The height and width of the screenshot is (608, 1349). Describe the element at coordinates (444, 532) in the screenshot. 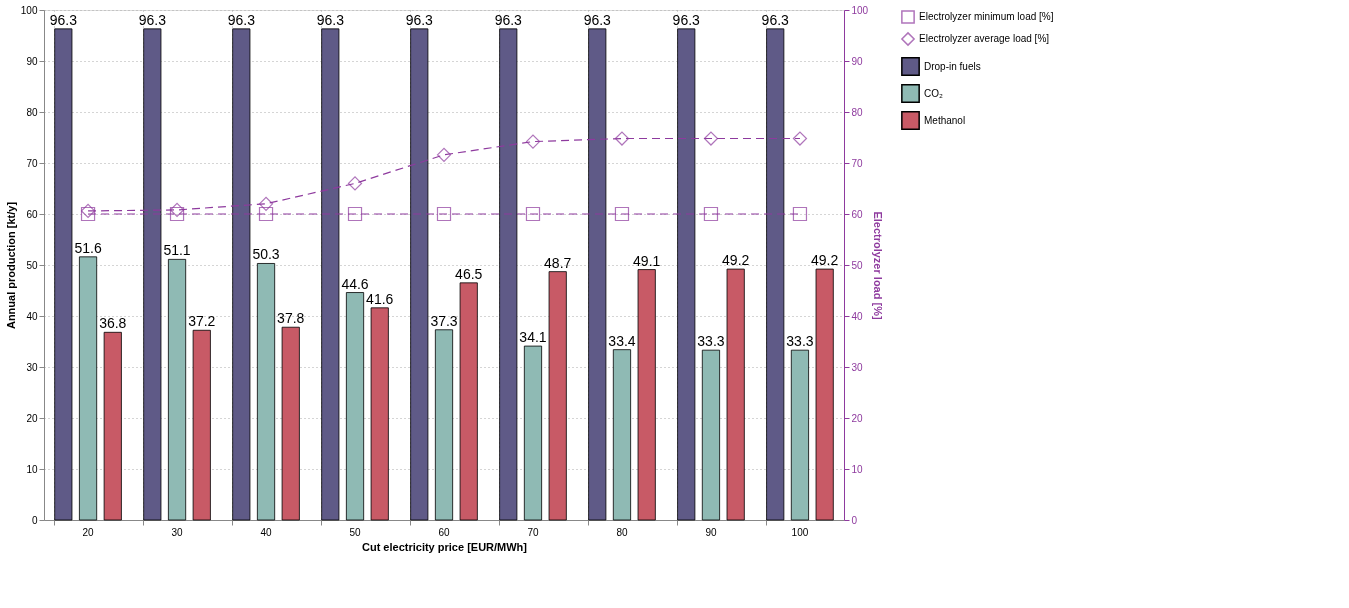

I see `x-tick-label: 60` at that location.